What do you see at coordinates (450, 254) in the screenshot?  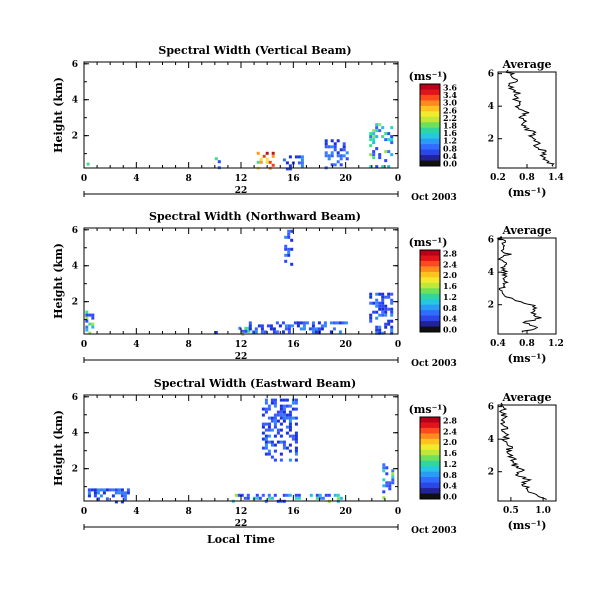 I see `colorbar-tick-label: 2.8` at bounding box center [450, 254].